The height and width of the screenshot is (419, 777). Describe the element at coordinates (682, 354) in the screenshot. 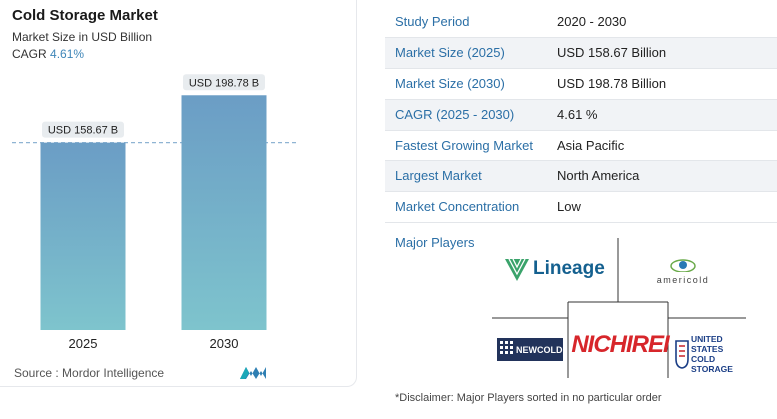

I see `uscs-logo-icon` at that location.